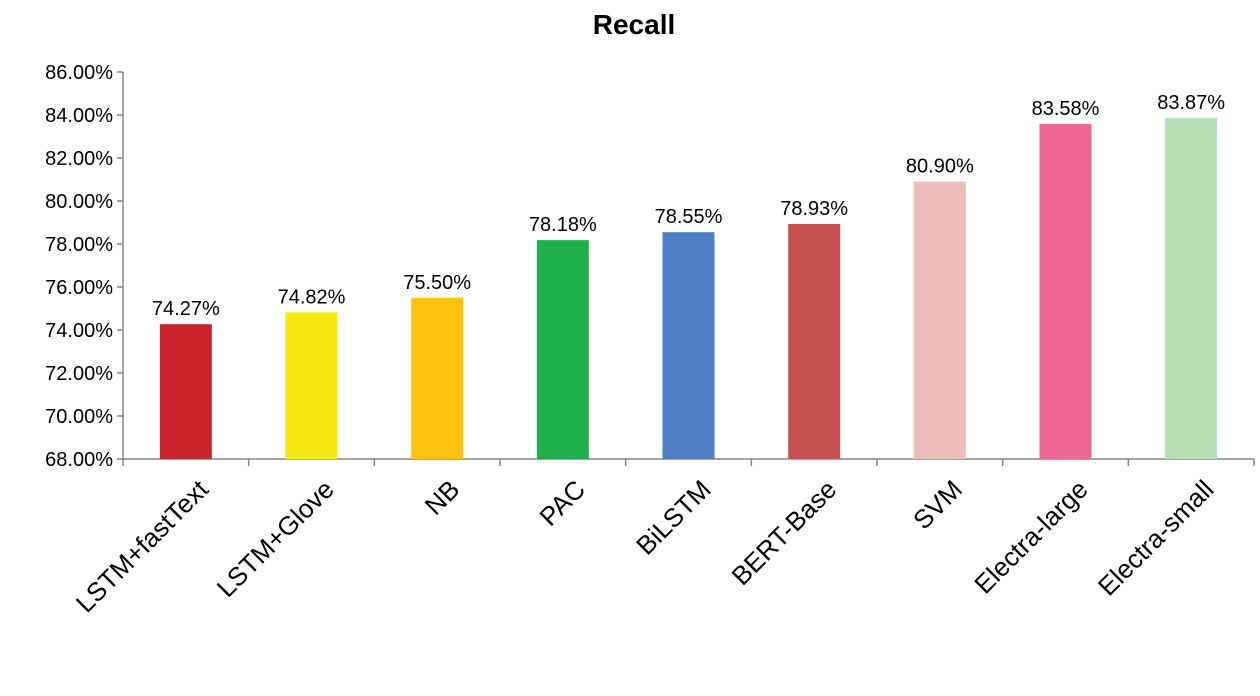  I want to click on x-tick-label: BiLSTM, so click(673, 517).